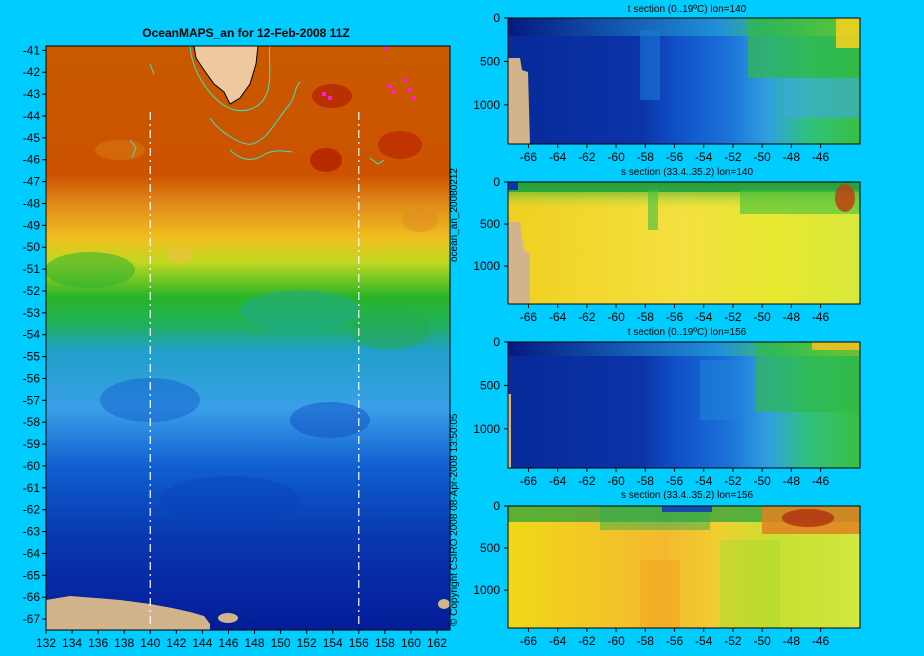  Describe the element at coordinates (255, 643) in the screenshot. I see `x-tick-label: 148` at that location.